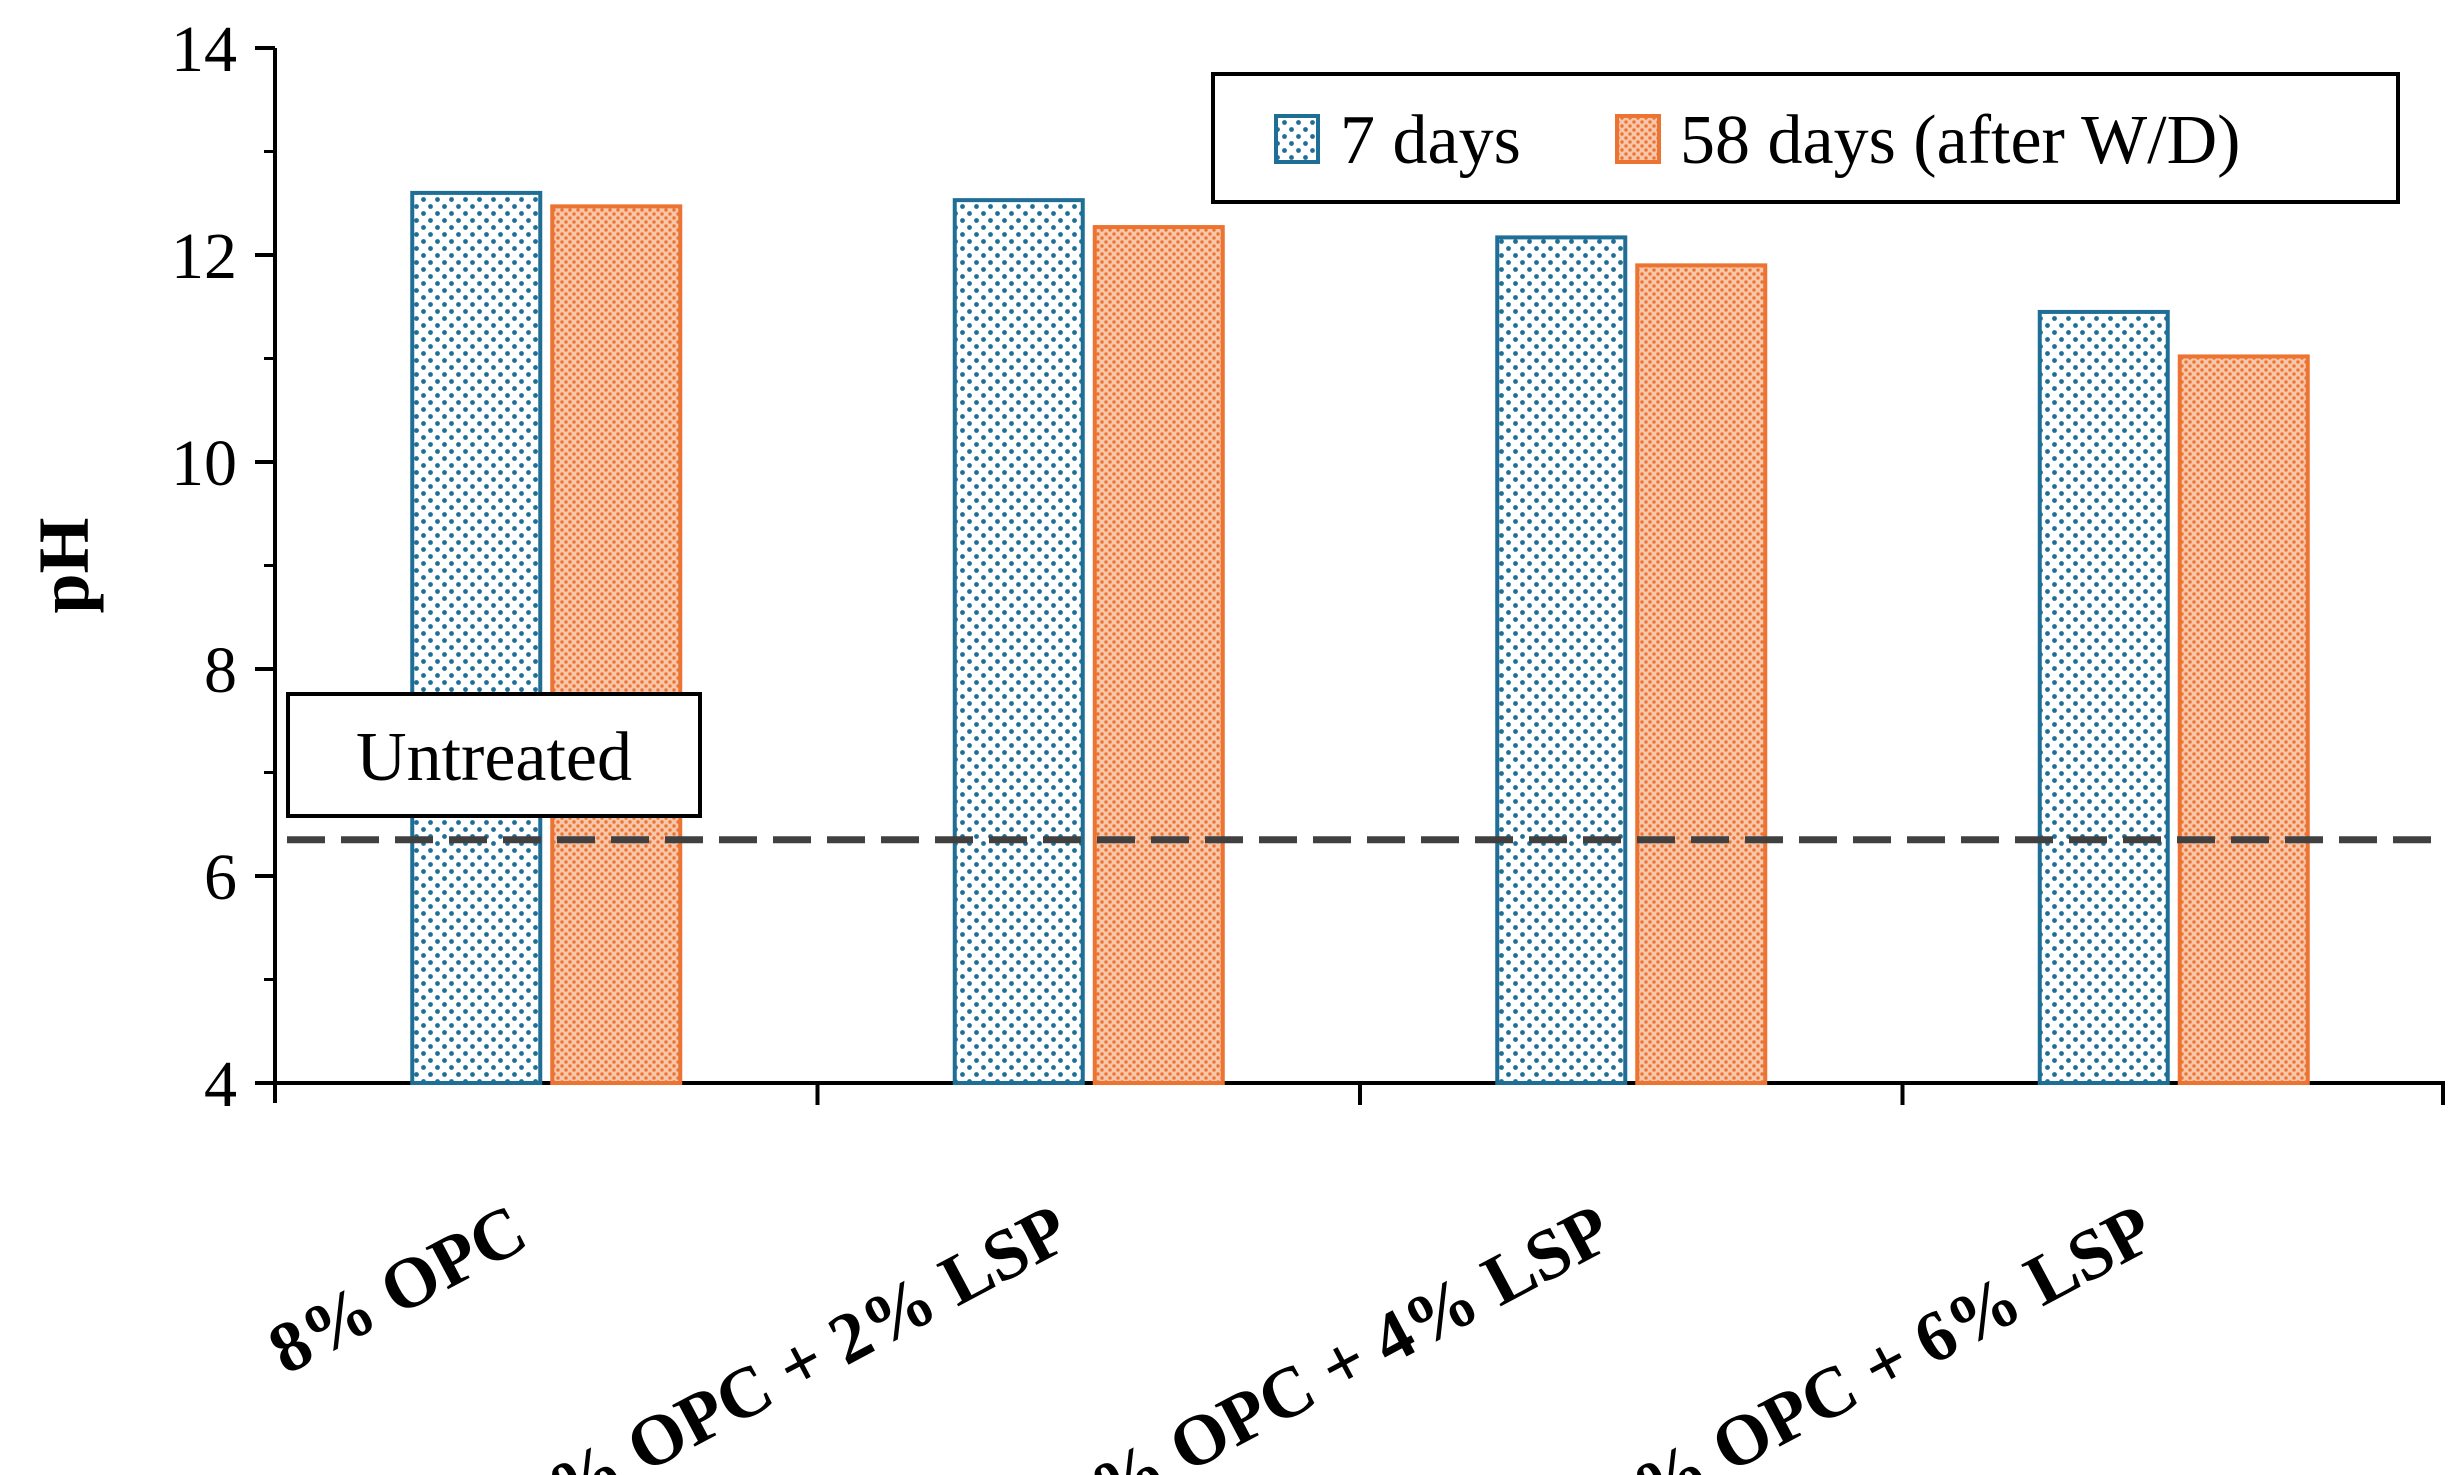 The height and width of the screenshot is (1475, 2459). What do you see at coordinates (220, 877) in the screenshot?
I see `y-tick-label: 6` at bounding box center [220, 877].